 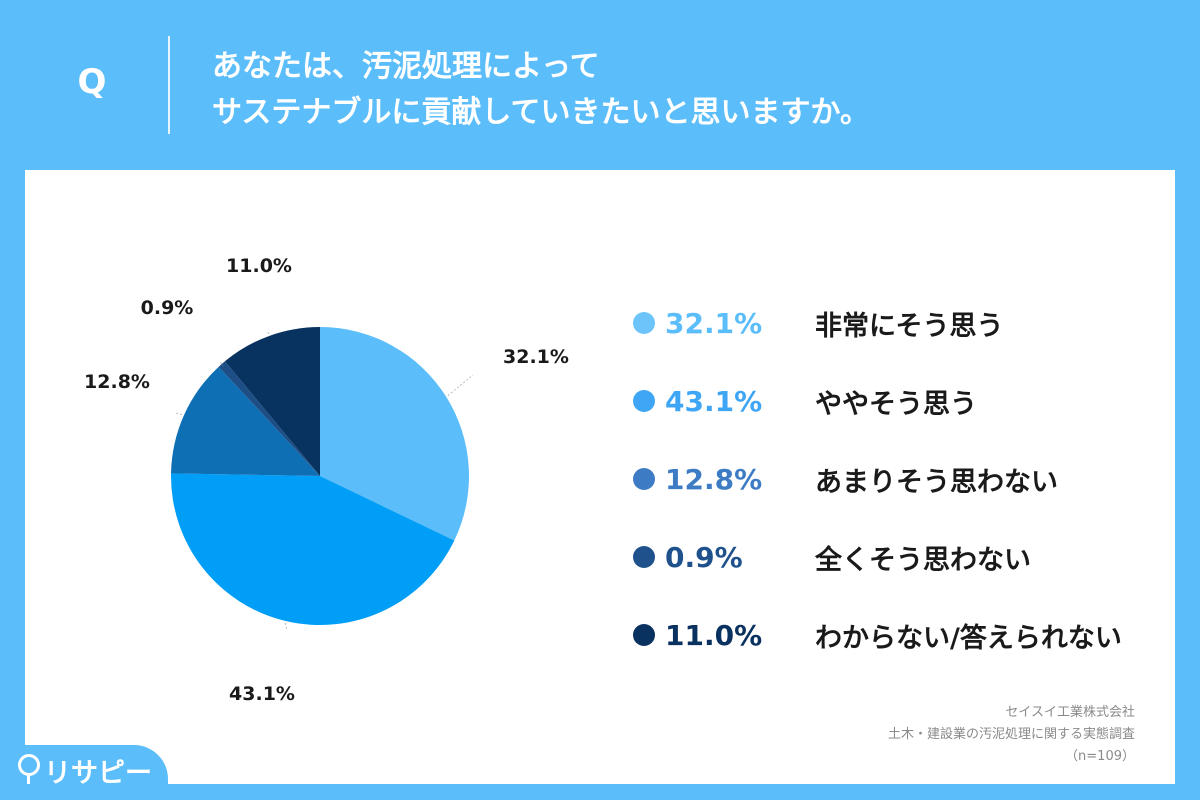 What do you see at coordinates (259, 266) in the screenshot?
I see `pie-data-label-5: 11.0%` at bounding box center [259, 266].